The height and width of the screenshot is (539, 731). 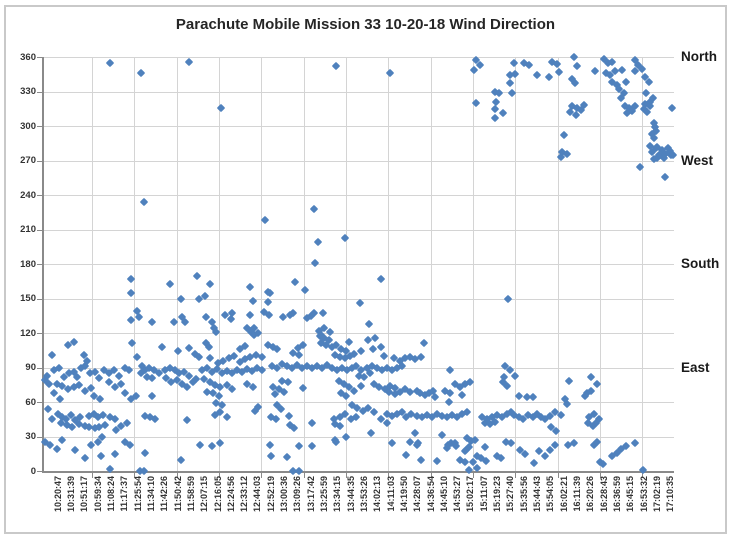 What do you see at coordinates (616, 494) in the screenshot?
I see `x-tick-label: 16:36:59` at bounding box center [616, 494].